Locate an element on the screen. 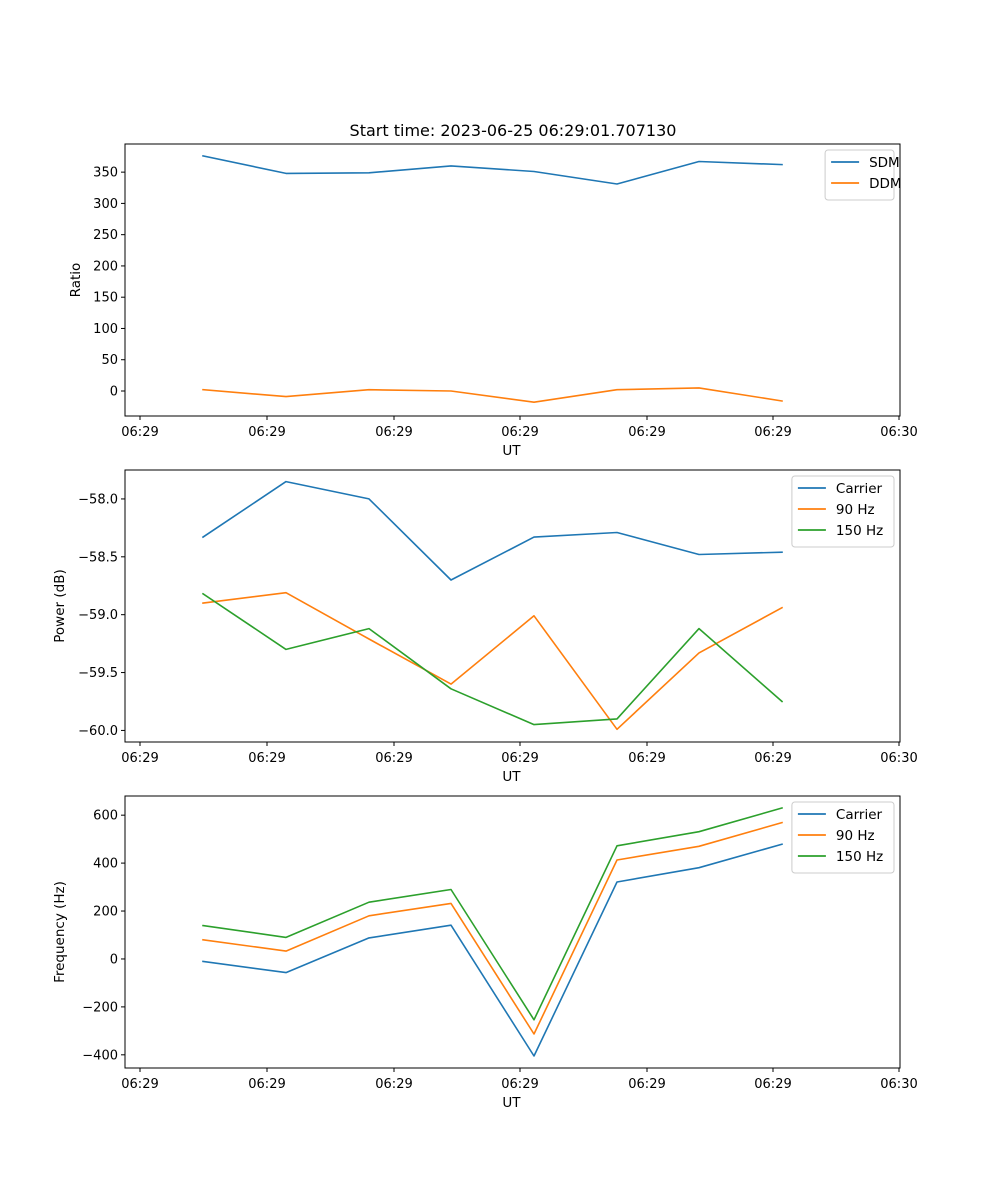  y-tick-label: 400 is located at coordinates (105, 864).